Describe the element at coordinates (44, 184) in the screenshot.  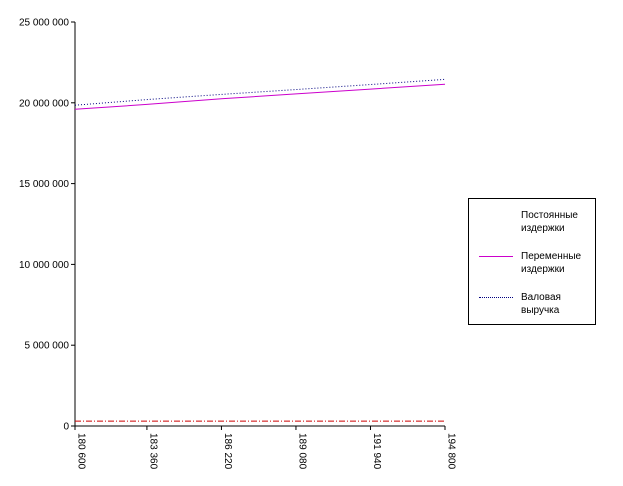
I see `y-tick-label: 15 000 000` at that location.